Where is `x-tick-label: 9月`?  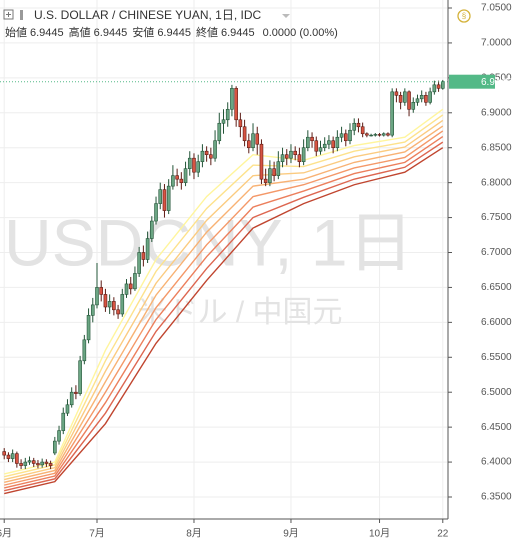
x-tick-label: 9月 is located at coordinates (291, 534).